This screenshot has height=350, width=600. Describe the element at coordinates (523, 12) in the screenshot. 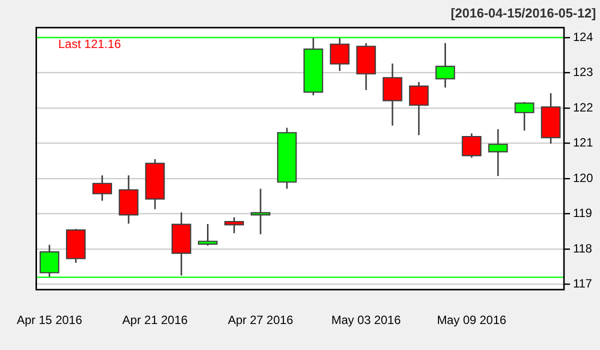

I see `chart-subtitle: [2016-04-15/2016-05-12]` at that location.